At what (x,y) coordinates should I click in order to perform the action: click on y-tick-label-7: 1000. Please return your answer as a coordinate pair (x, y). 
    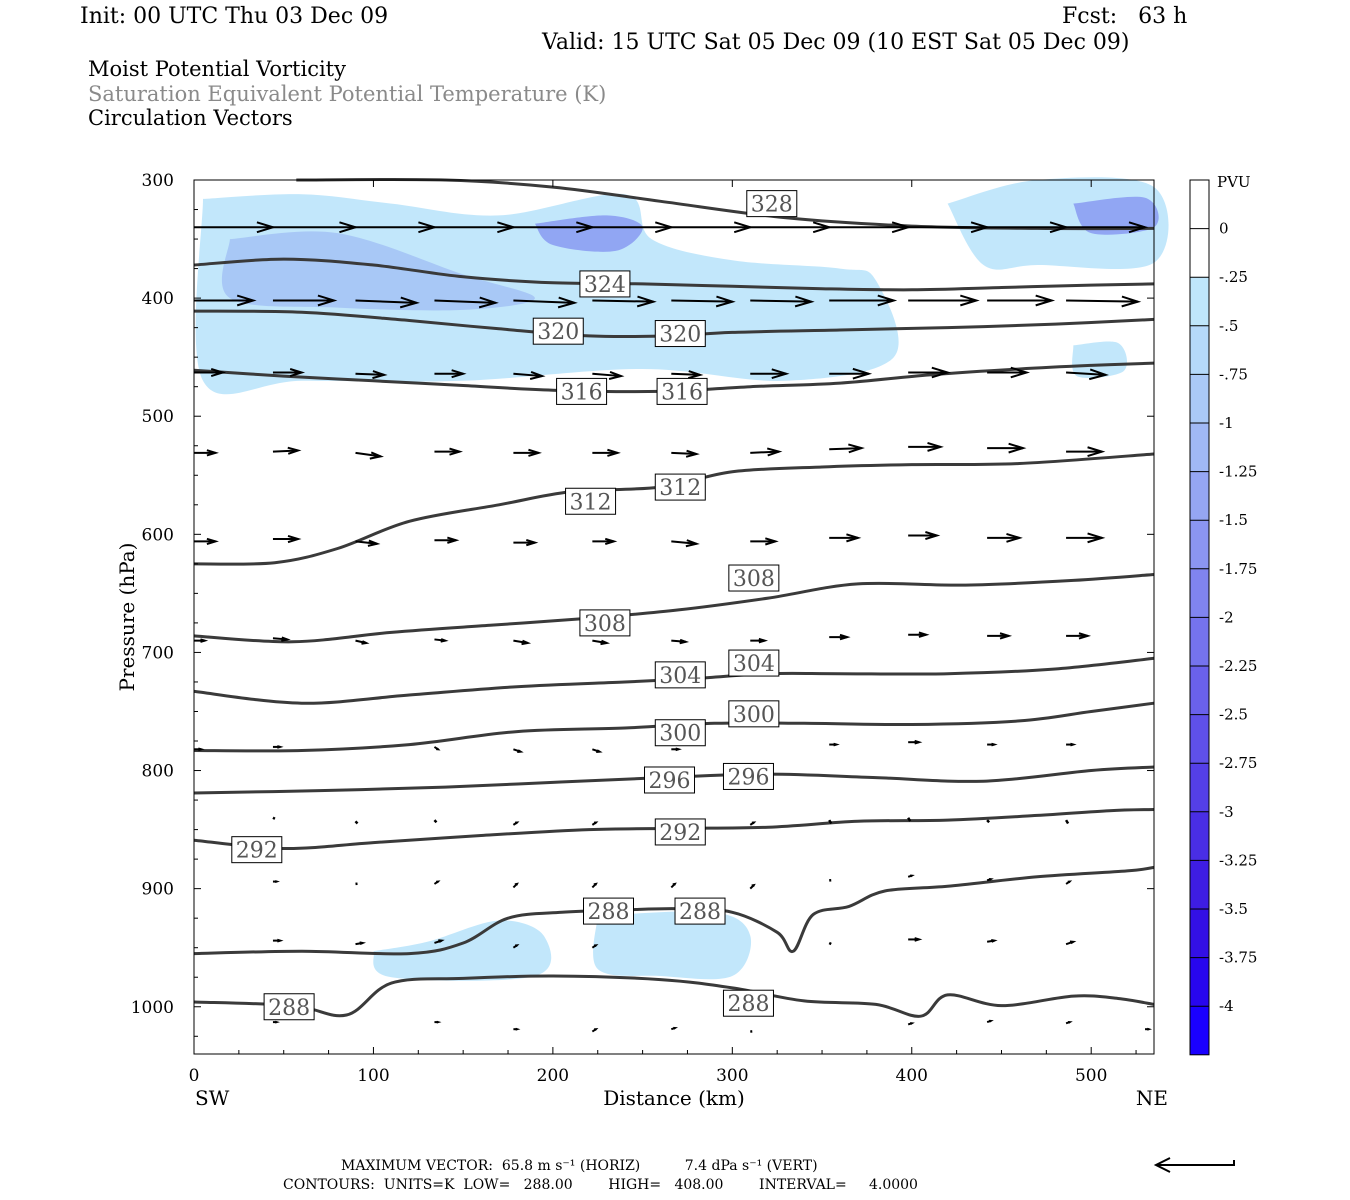
    Looking at the image, I should click on (152, 1008).